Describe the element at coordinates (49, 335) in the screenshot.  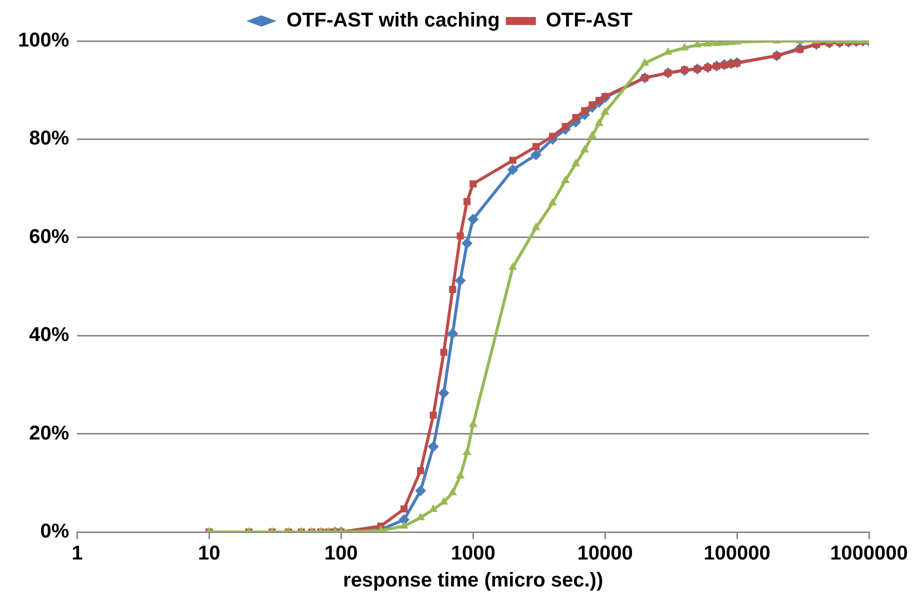
I see `y-tick-label: 40%` at that location.